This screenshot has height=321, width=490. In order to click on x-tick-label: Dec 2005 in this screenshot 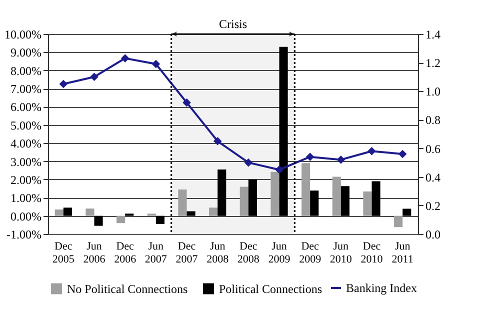, I will do `click(63, 253)`.